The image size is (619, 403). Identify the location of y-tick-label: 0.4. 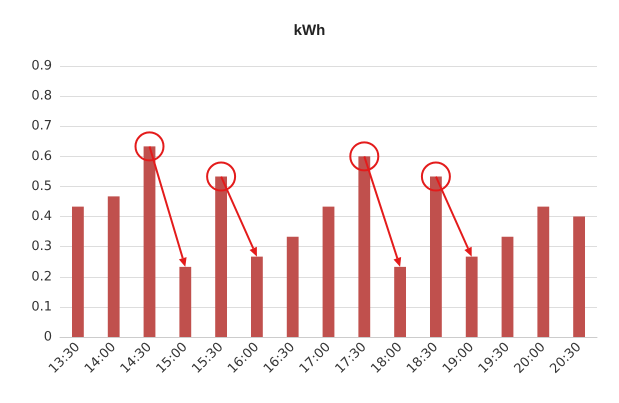
(41, 216).